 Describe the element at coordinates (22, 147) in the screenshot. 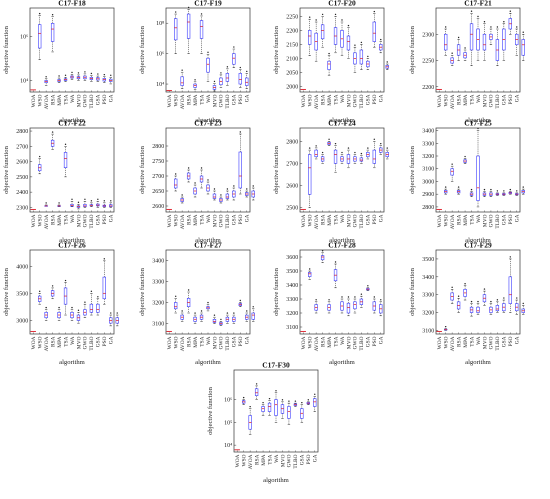

I see `y-tick-label: 2700` at that location.